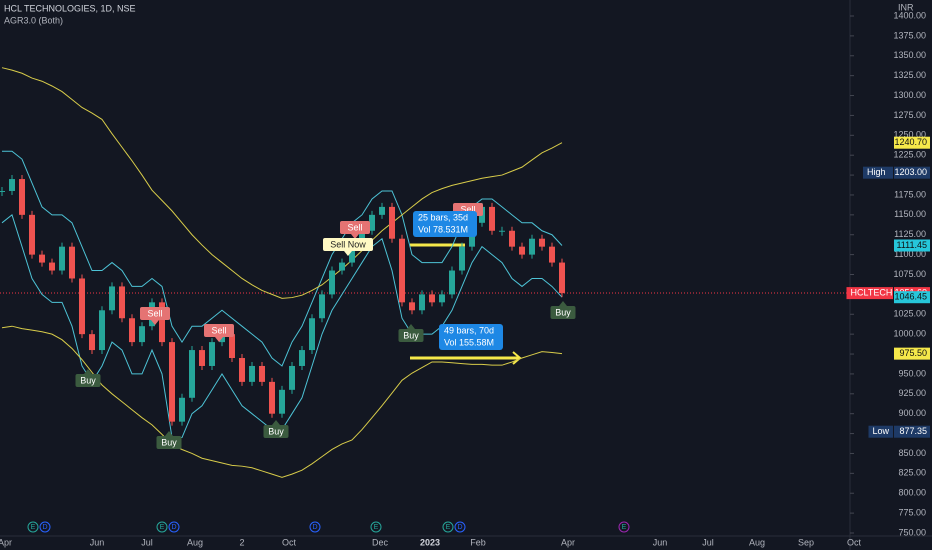 This screenshot has height=550, width=932. What do you see at coordinates (910, 234) in the screenshot?
I see `y-tick-label: 1125.00` at bounding box center [910, 234].